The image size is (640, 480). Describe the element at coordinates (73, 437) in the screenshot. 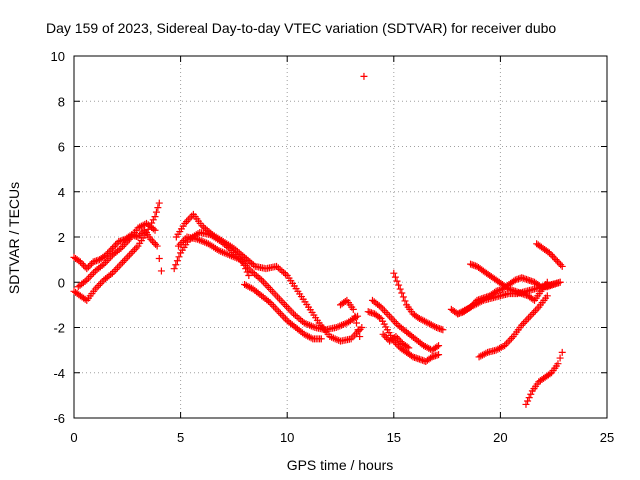

I see `x-tick-label: 0` at that location.